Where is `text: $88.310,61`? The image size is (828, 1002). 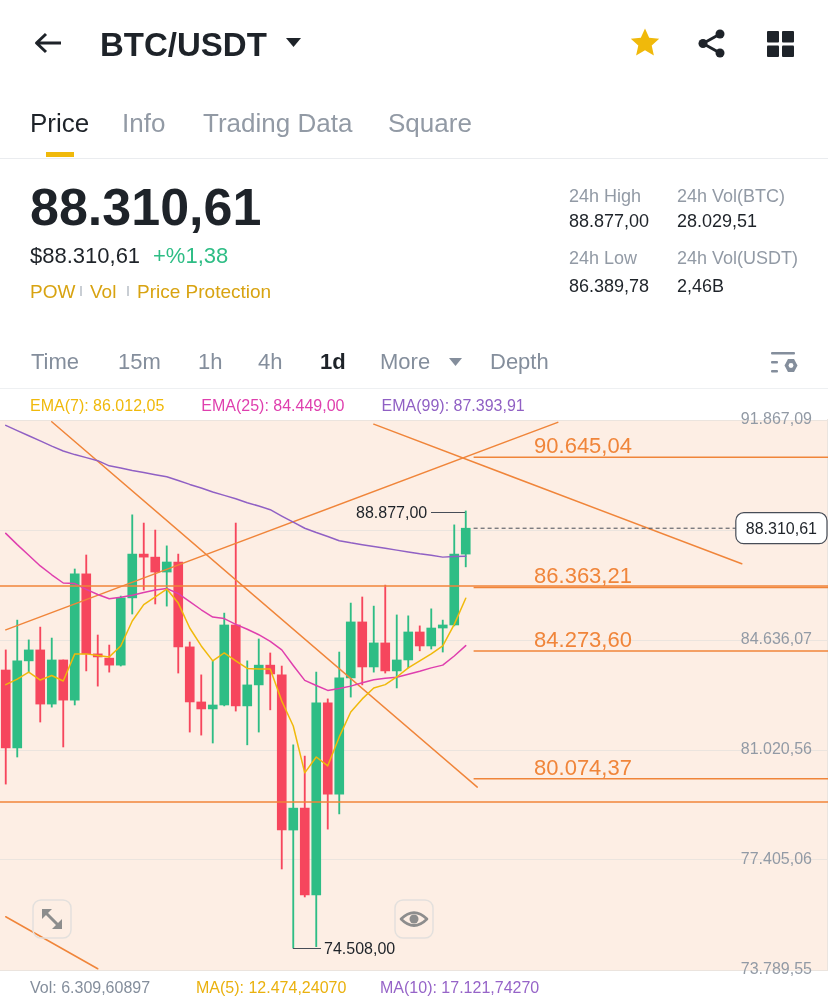
text: $88.310,61 is located at coordinates (85, 255).